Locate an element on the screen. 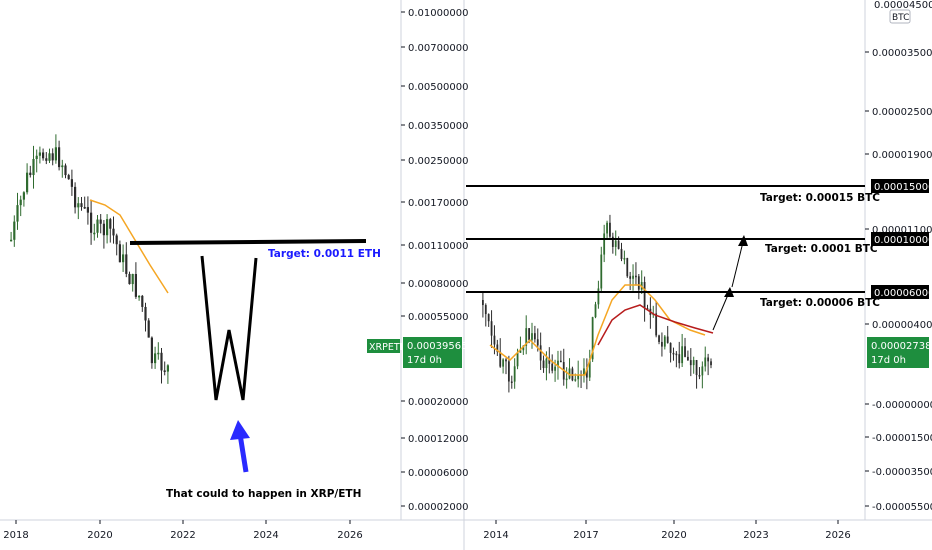  y-tick-label: 0.00700000 is located at coordinates (438, 48).